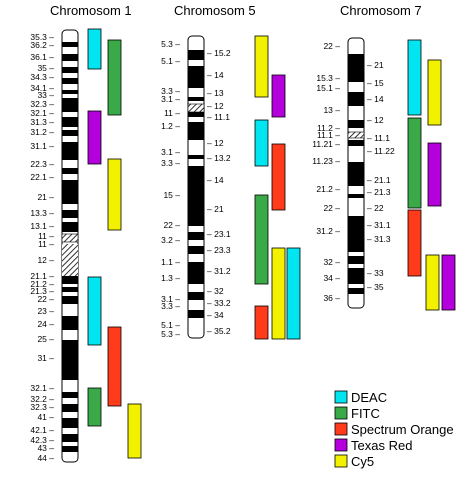  I want to click on band-label: 1.2 –, so click(170, 126).